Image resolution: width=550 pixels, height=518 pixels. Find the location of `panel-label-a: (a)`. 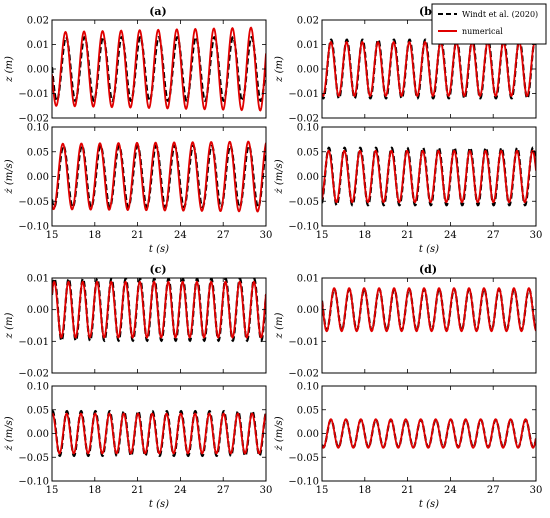

panel-label-a: (a) is located at coordinates (158, 11).